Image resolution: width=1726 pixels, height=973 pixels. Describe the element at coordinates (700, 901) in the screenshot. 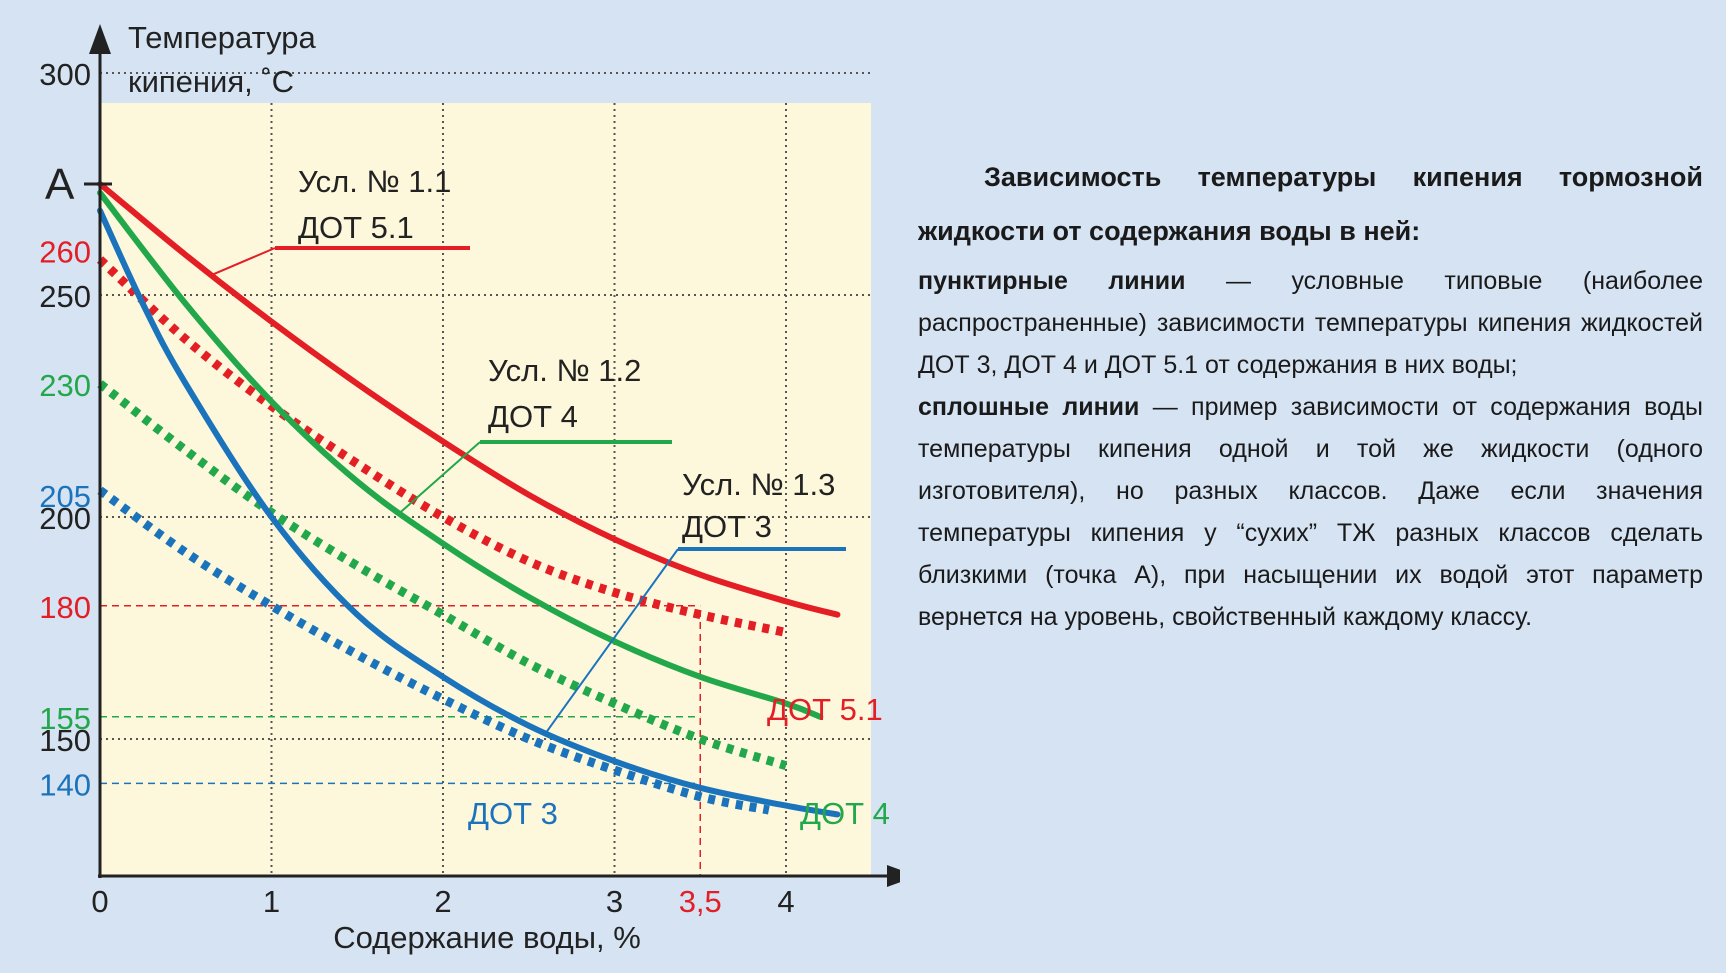

I see `x-marker-label: 3,5` at that location.